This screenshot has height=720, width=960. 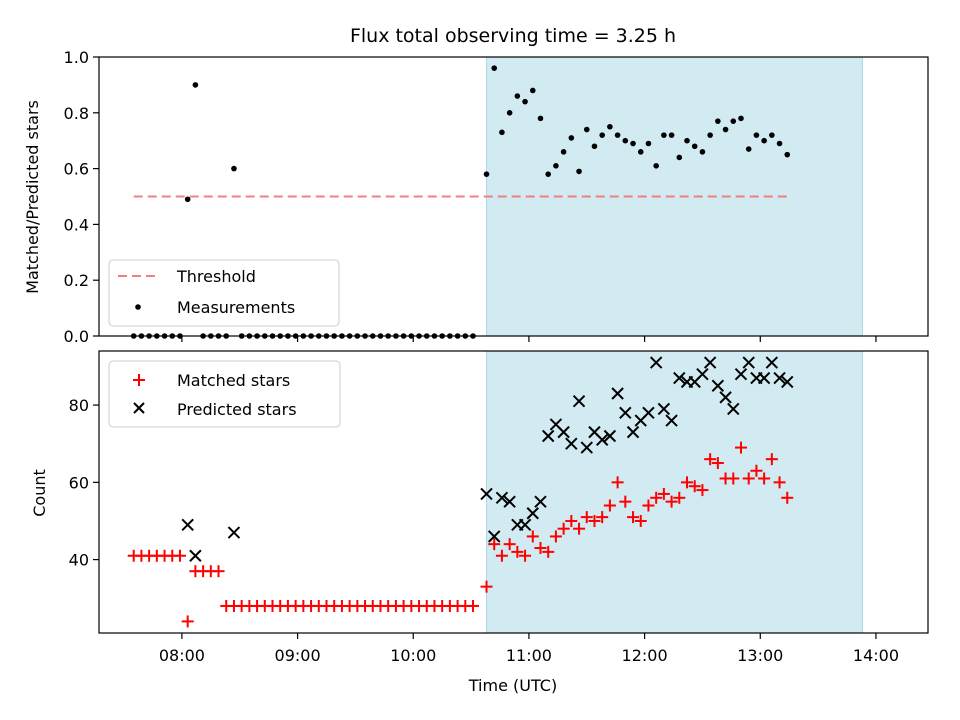 I want to click on x-tick-label-2: 10:00, so click(x=413, y=655).